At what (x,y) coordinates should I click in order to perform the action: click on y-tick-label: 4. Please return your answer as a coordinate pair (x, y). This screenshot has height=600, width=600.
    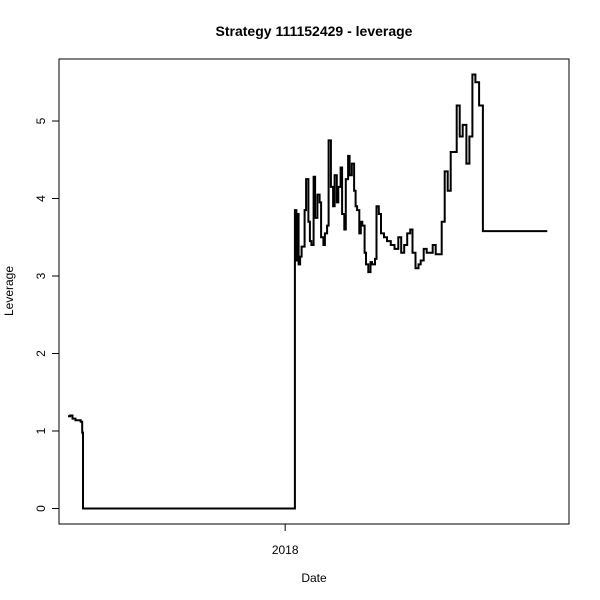
    Looking at the image, I should click on (41, 198).